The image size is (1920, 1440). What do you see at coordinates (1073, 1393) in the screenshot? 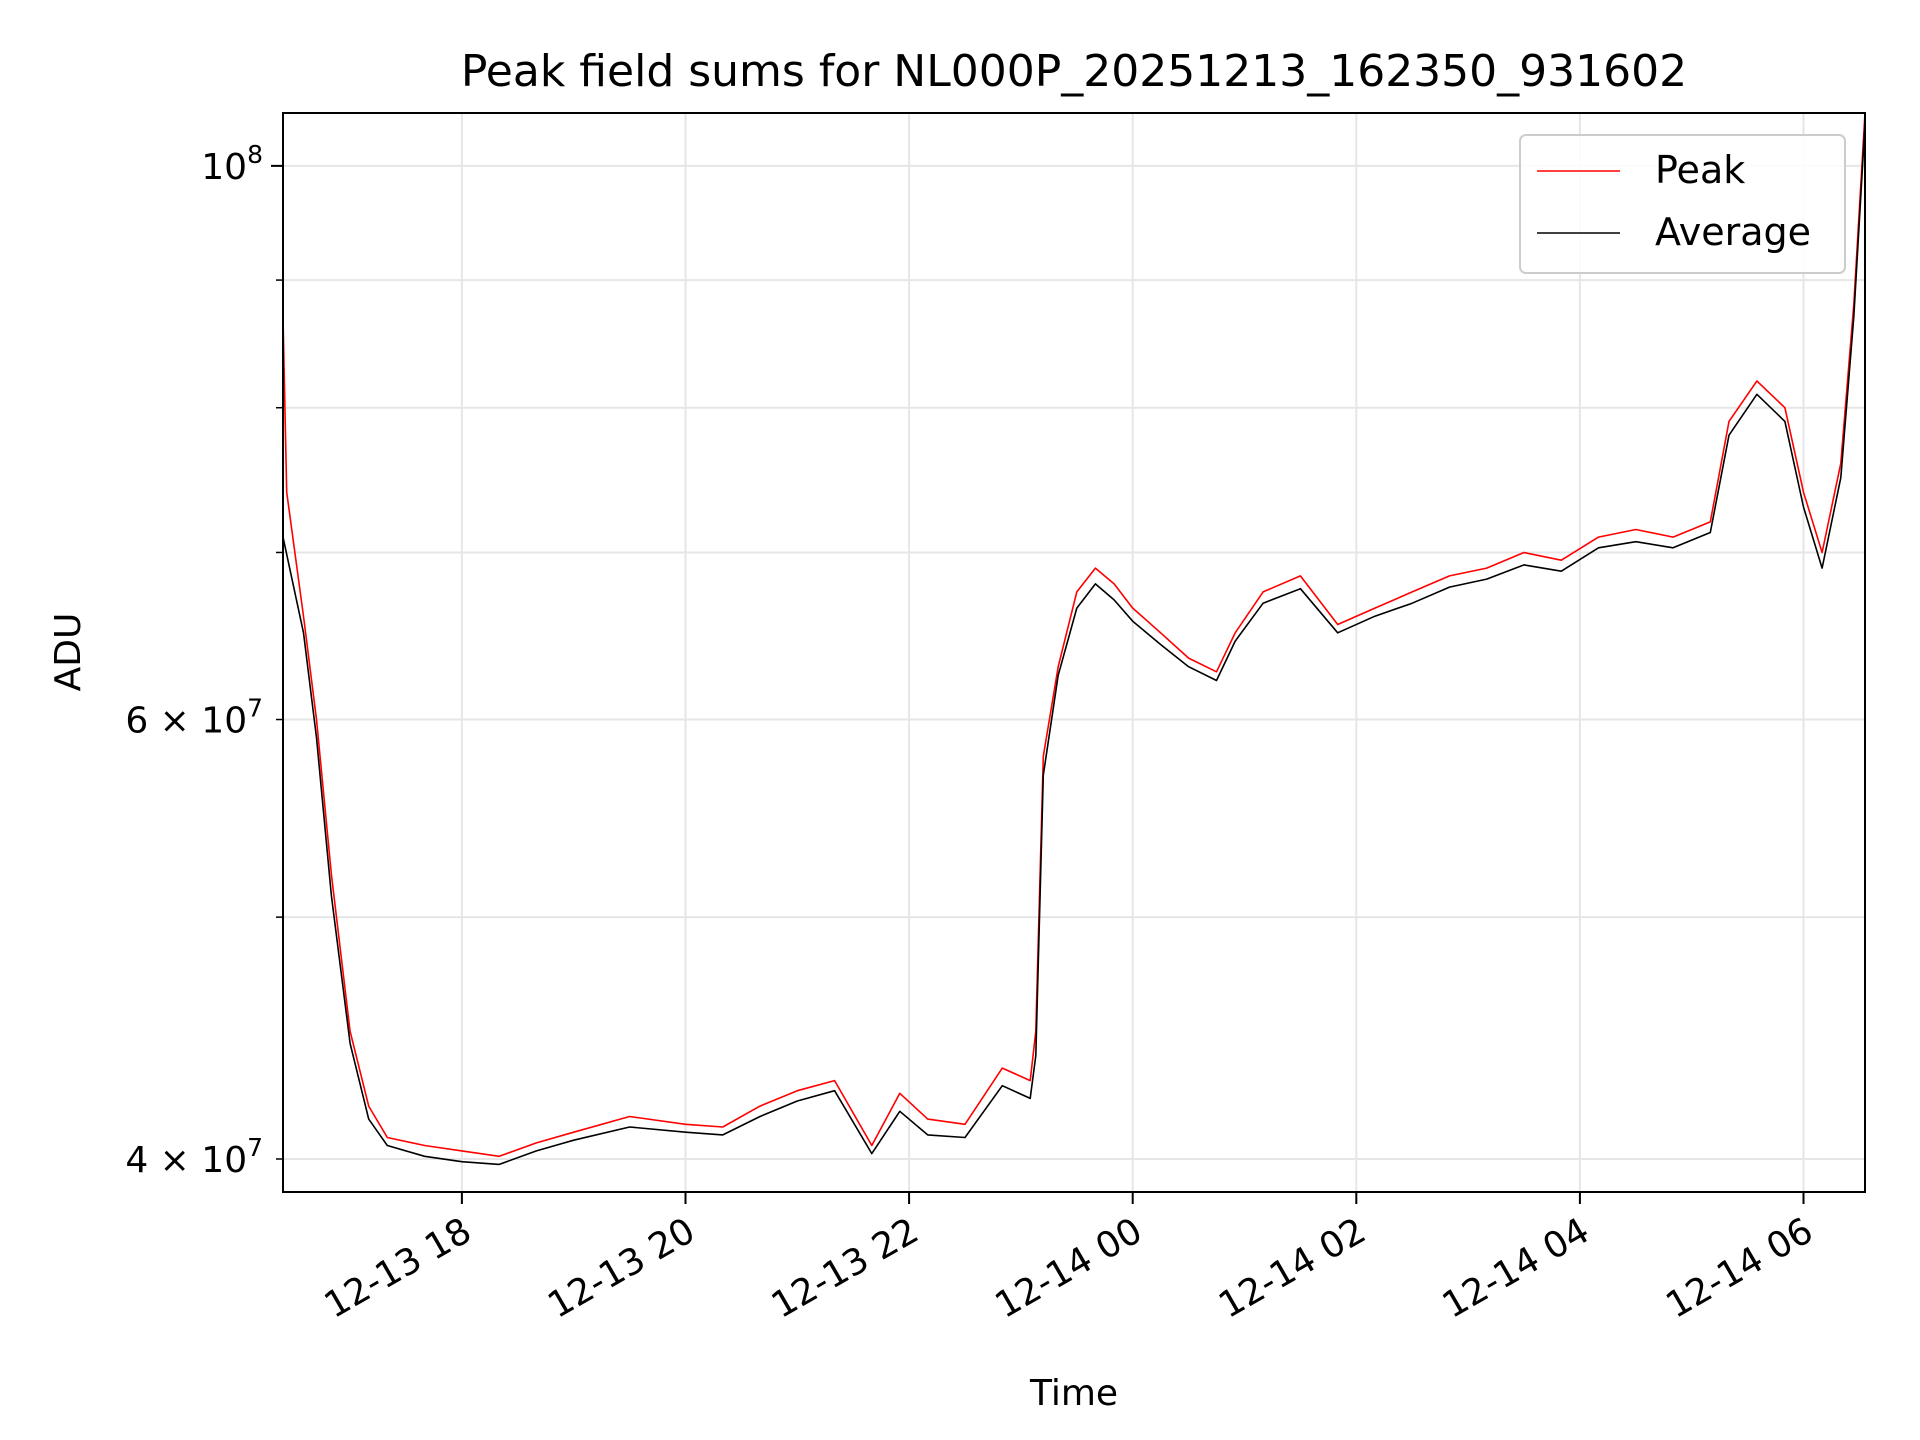
I see `x-axis-label: Time` at bounding box center [1073, 1393].